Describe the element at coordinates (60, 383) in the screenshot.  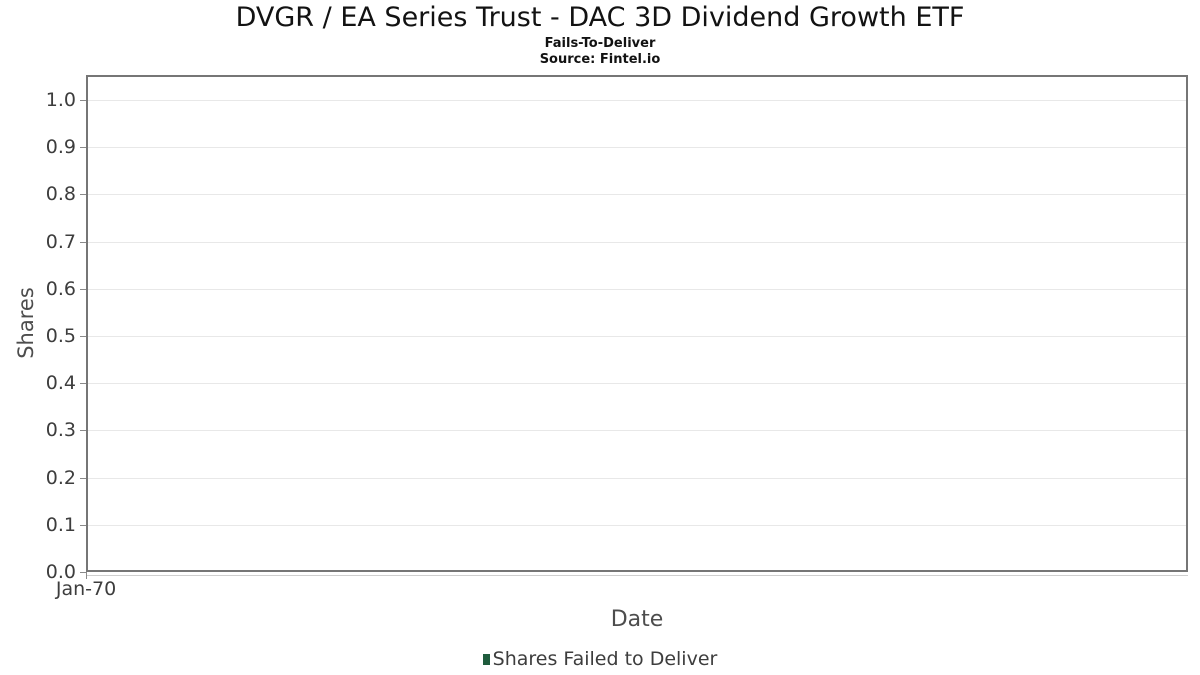
I see `y-tick-label: 0.4` at that location.